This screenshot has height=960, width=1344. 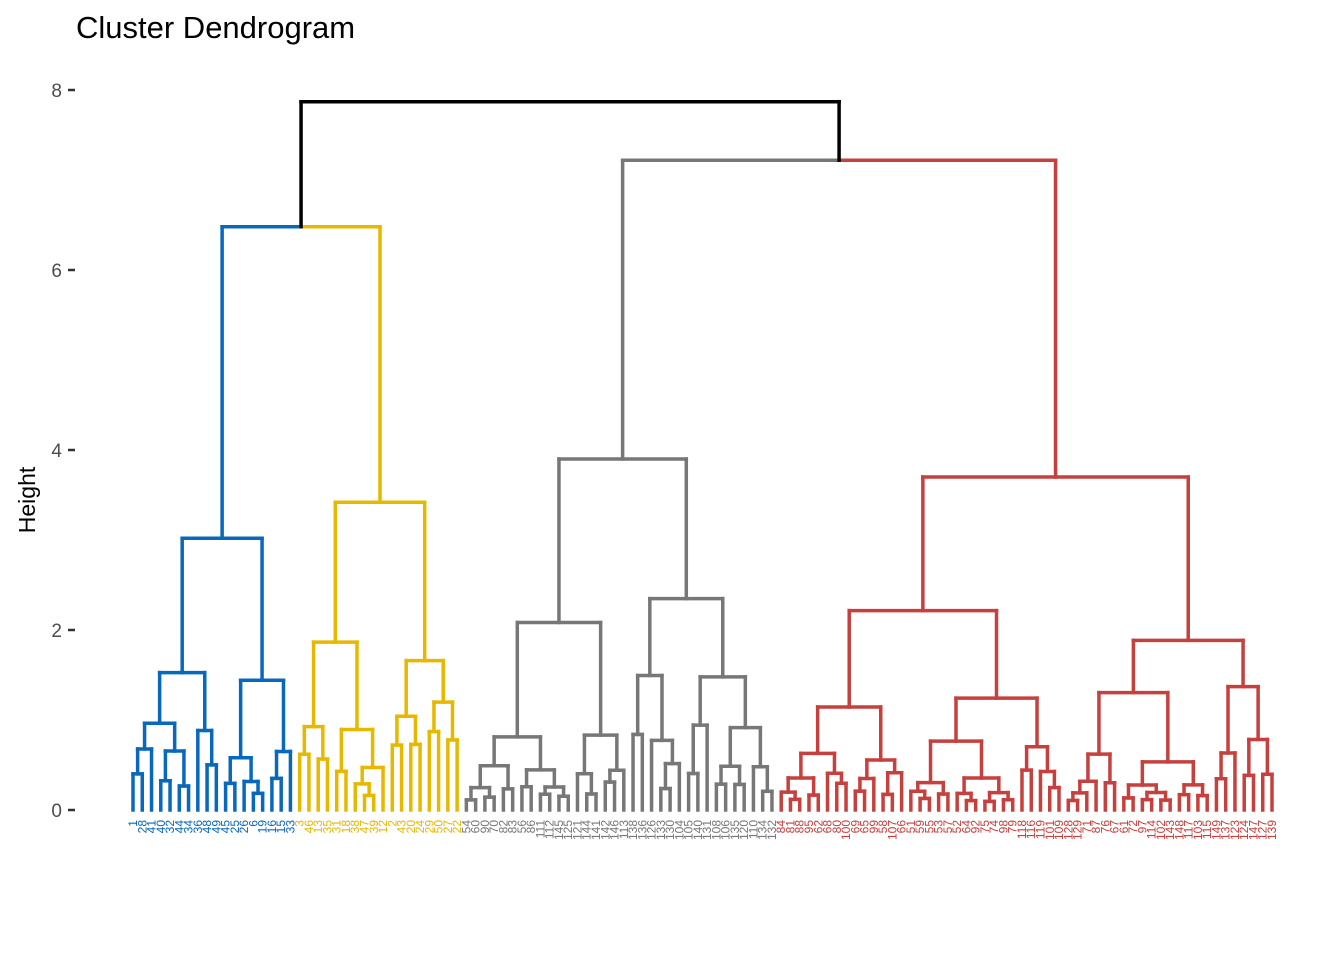 I want to click on leaf-label: 99, so click(x=874, y=827).